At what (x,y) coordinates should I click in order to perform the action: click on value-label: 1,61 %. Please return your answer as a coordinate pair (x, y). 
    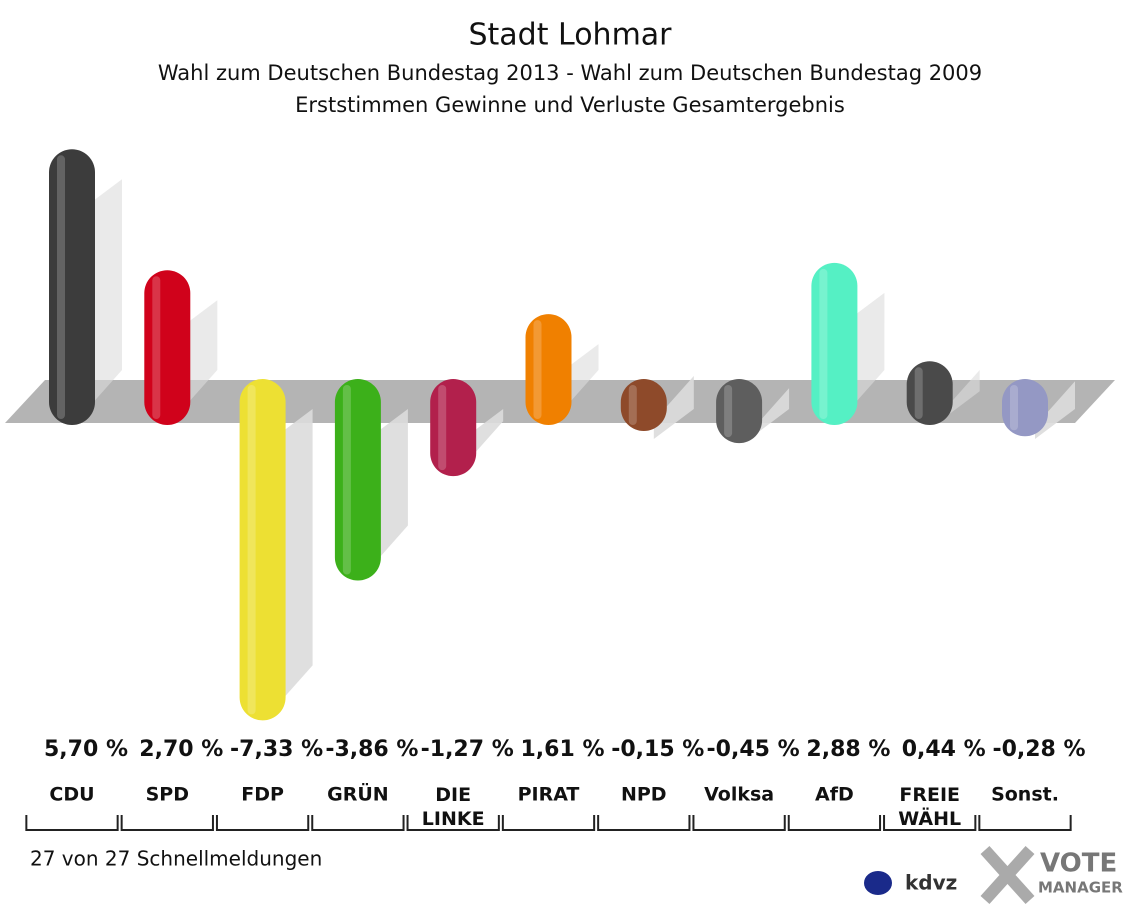
    Looking at the image, I should click on (563, 749).